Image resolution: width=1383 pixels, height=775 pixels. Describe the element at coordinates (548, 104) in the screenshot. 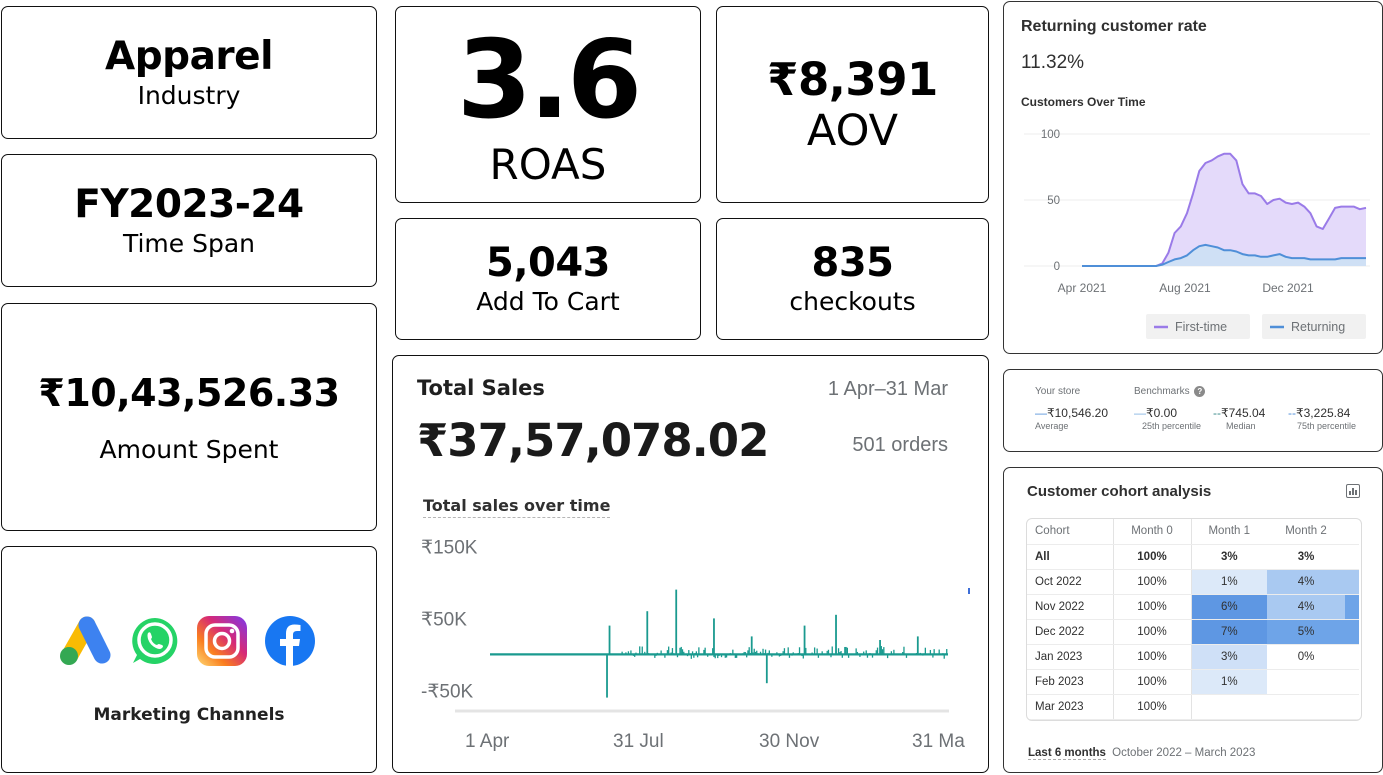

I see `roas-card: 3.6 ROAS` at that location.